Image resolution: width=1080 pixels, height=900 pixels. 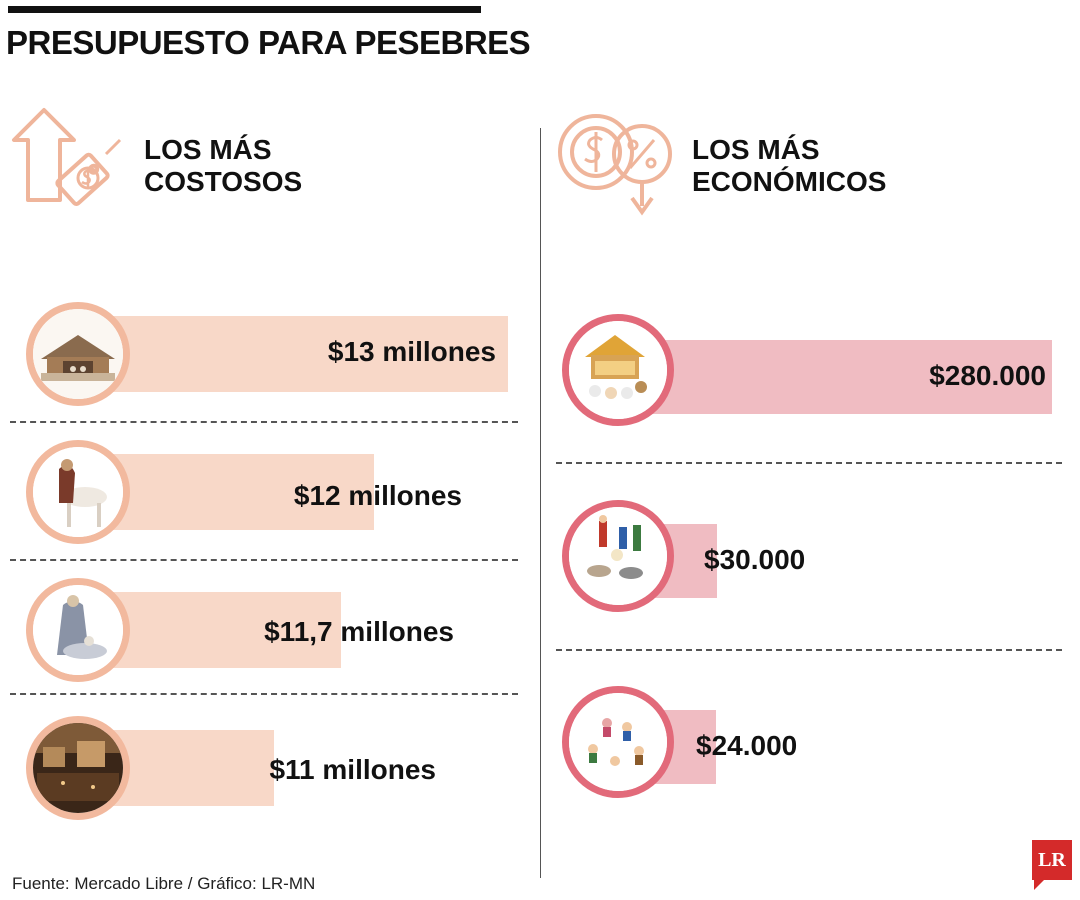 What do you see at coordinates (411, 351) in the screenshot?
I see `value-label: $13 millones` at bounding box center [411, 351].